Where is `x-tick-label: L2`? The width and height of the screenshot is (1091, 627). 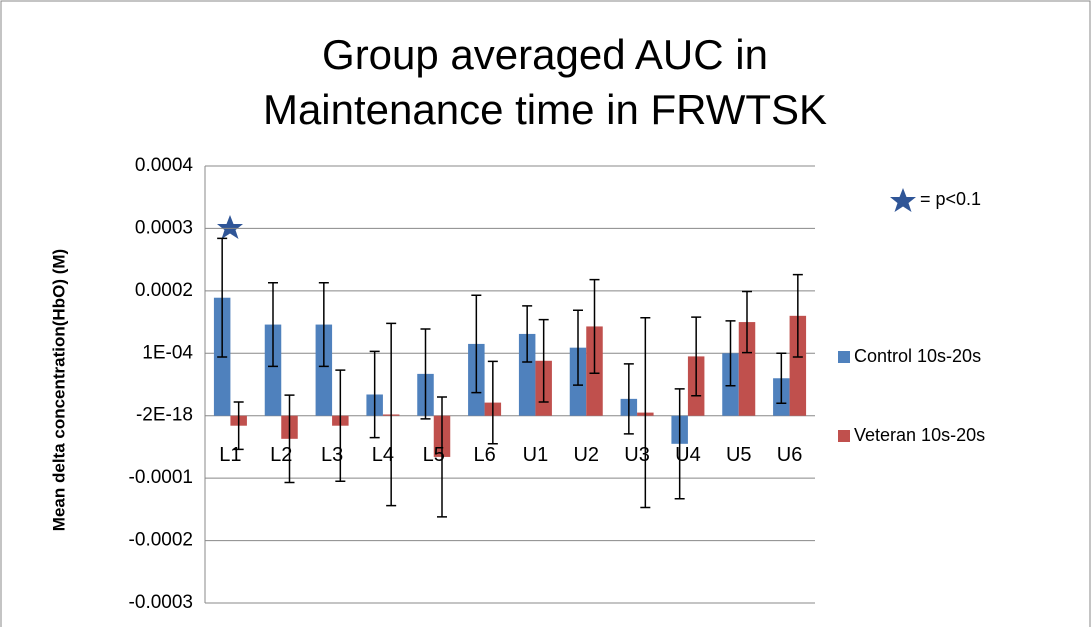 x-tick-label: L2 is located at coordinates (281, 455).